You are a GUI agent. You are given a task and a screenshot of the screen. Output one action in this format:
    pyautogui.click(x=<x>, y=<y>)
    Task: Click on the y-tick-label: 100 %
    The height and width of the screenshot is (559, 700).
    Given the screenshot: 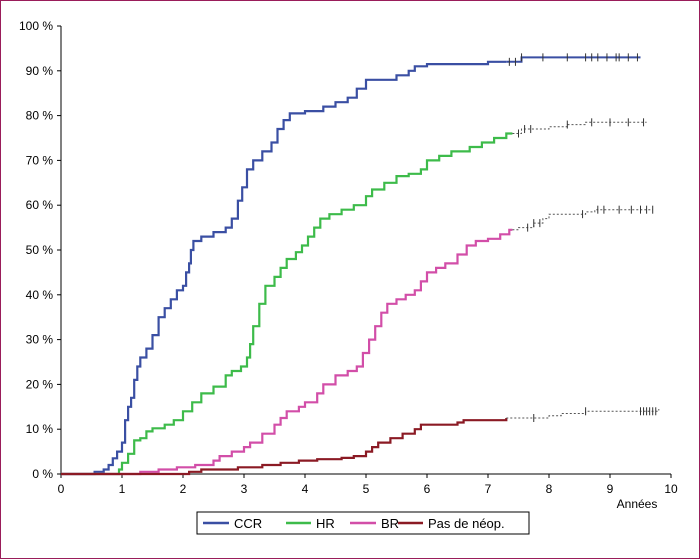 What is the action you would take?
    pyautogui.click(x=36, y=26)
    